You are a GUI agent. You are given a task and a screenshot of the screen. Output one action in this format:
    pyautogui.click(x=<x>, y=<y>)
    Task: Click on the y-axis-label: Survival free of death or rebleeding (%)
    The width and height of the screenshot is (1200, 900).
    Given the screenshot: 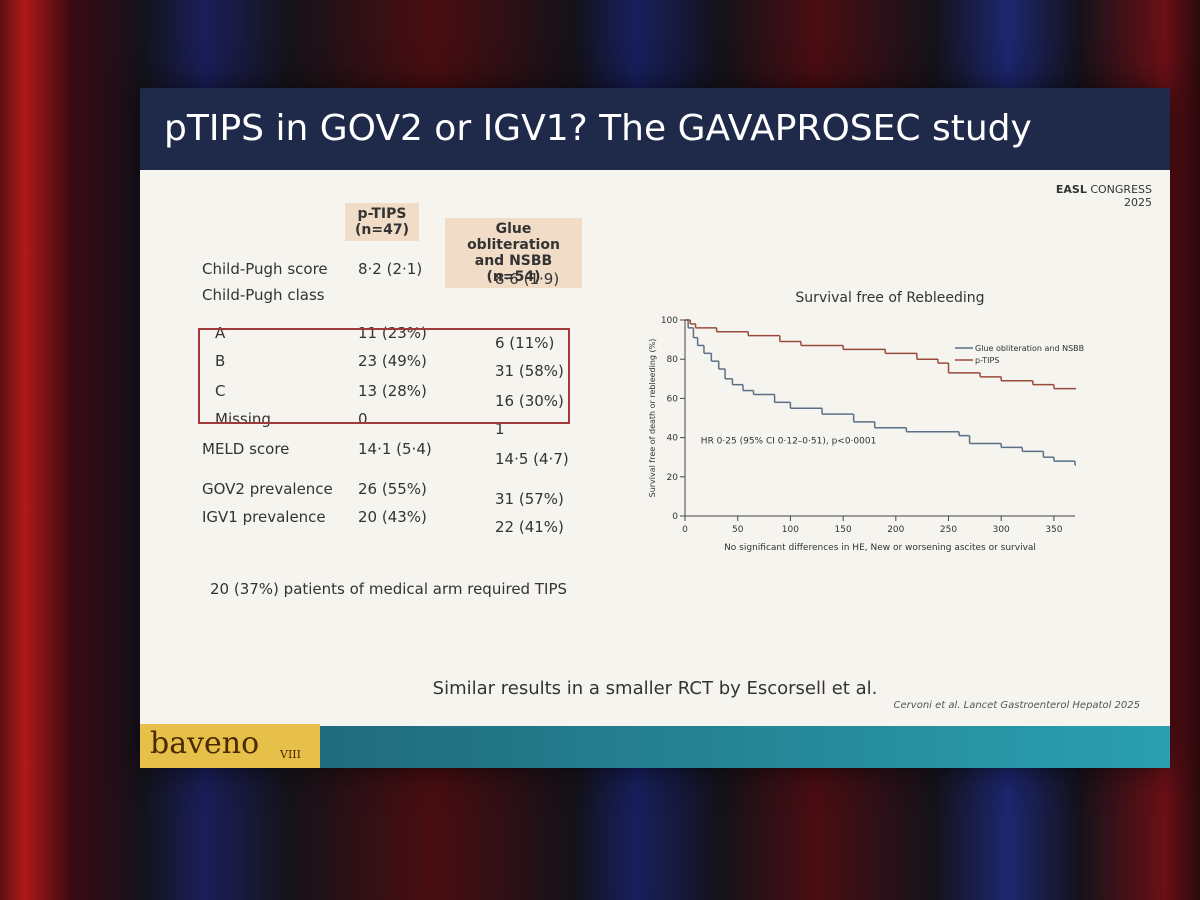 What is the action you would take?
    pyautogui.click(x=652, y=418)
    